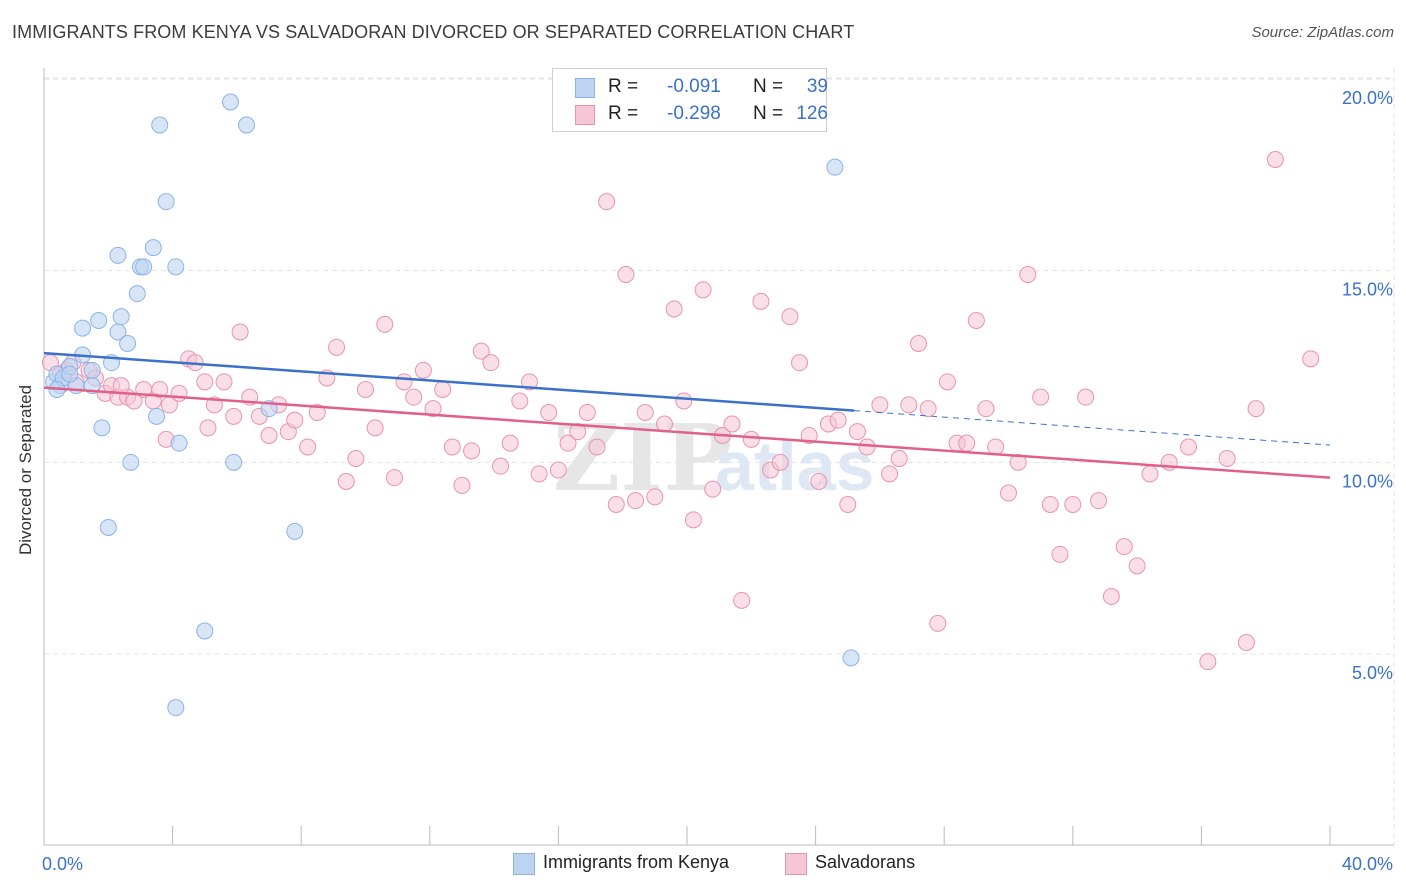 Image resolution: width=1406 pixels, height=892 pixels. Describe the element at coordinates (796, 864) in the screenshot. I see `bottom-legend-swatch-salvadorans` at that location.